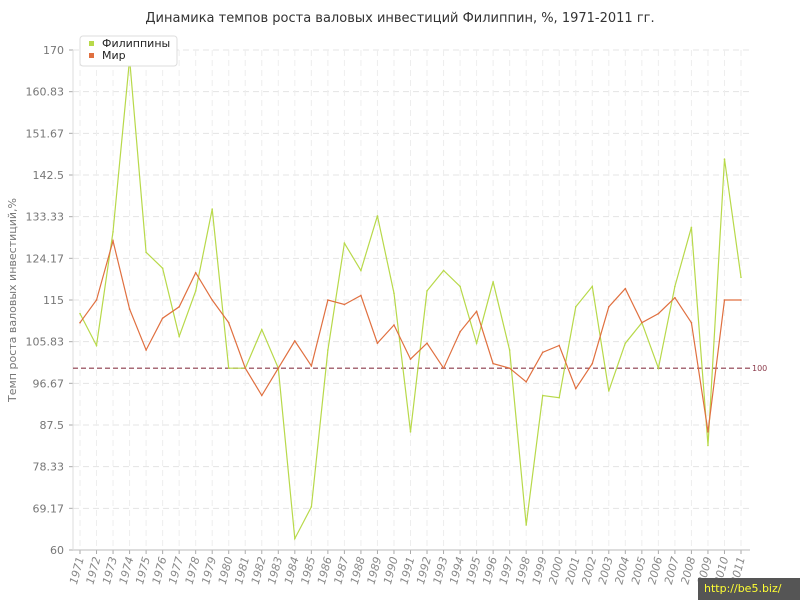 The width and height of the screenshot is (800, 600). Describe the element at coordinates (420, 368) in the screenshot. I see `reference-line-group: 100` at that location.